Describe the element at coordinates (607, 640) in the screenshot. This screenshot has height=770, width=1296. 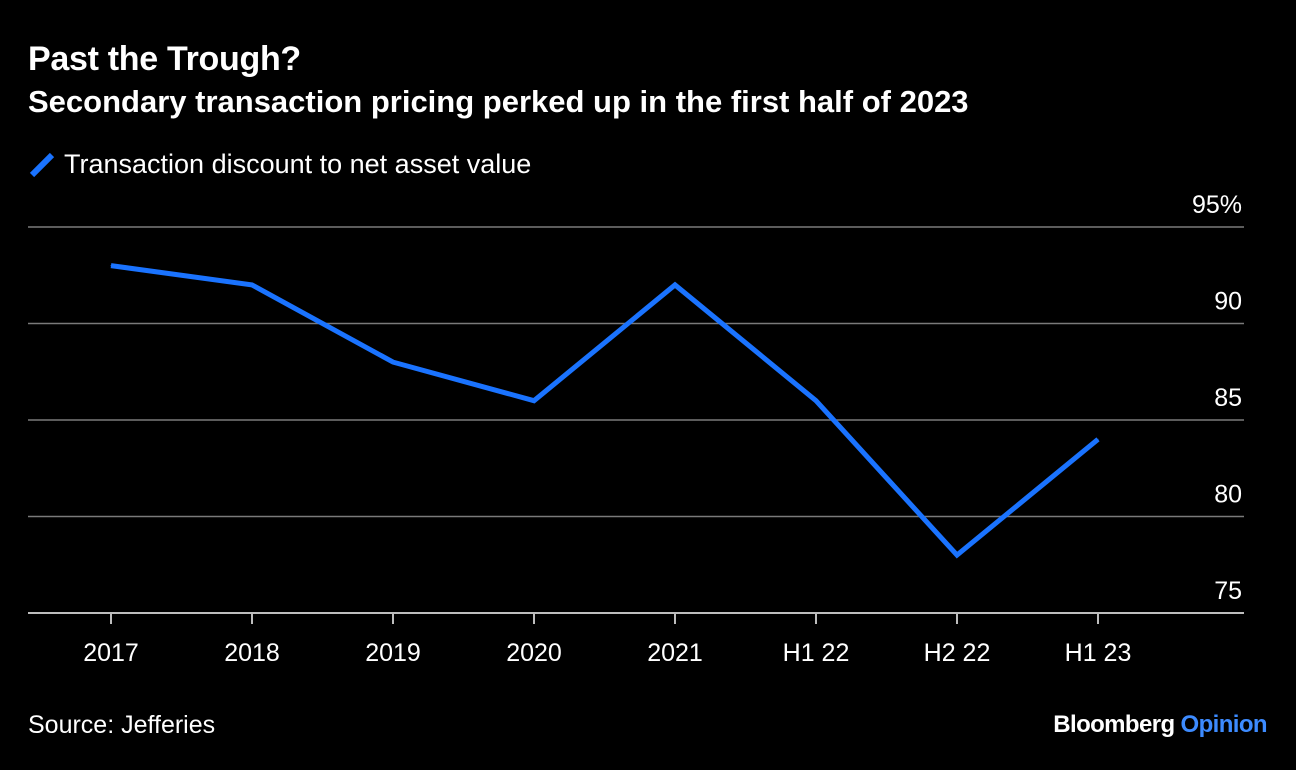
I see `x-axis: 2017 2018 2019 2020 2021 H1 22 H2 22 H1 23` at that location.